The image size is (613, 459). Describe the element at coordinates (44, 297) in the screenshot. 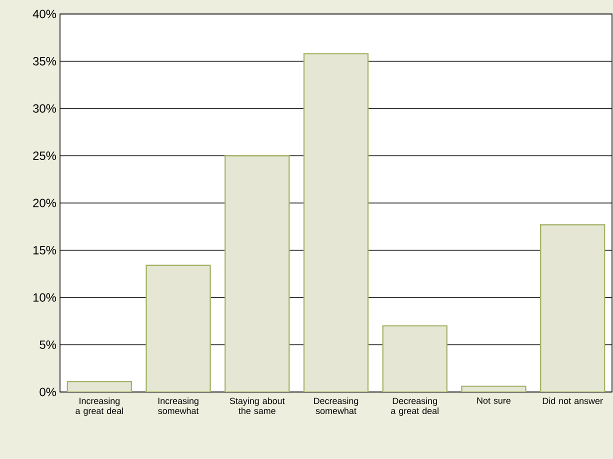

I see `y-tick-label: 10%` at that location.